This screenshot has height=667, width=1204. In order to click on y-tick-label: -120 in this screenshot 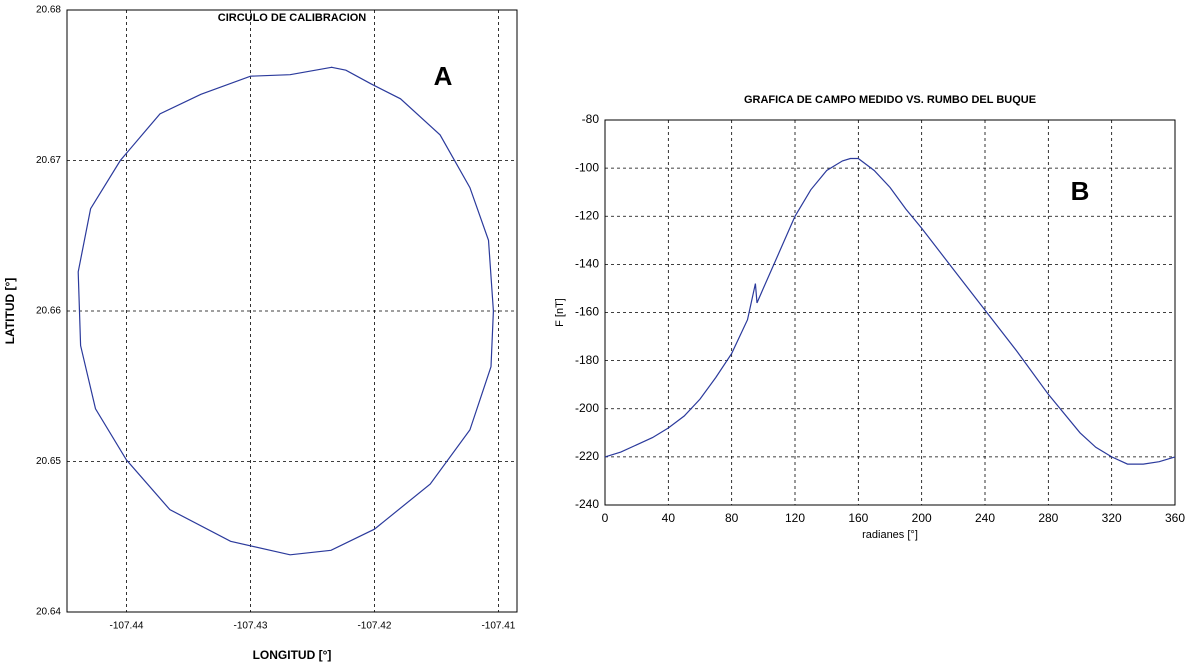, I will do `click(587, 215)`.